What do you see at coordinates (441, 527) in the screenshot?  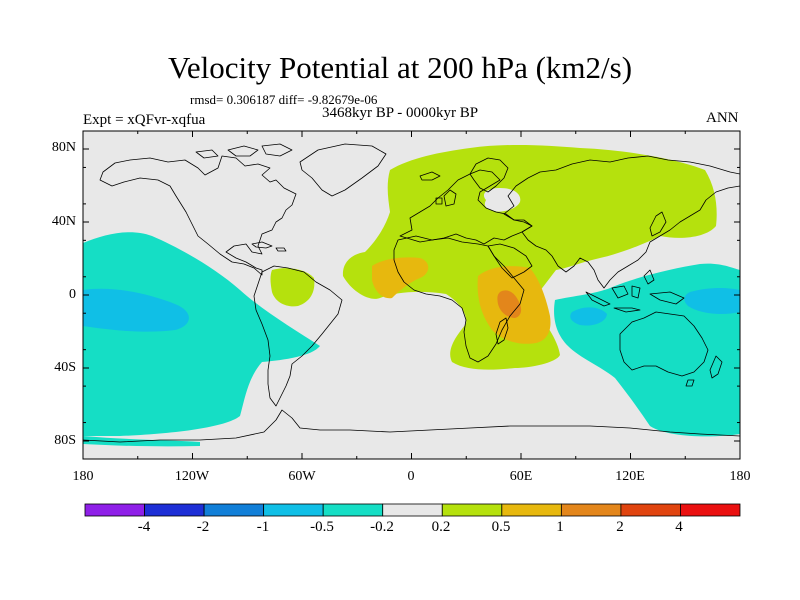 I see `colorbar-label: 0.2` at bounding box center [441, 527].